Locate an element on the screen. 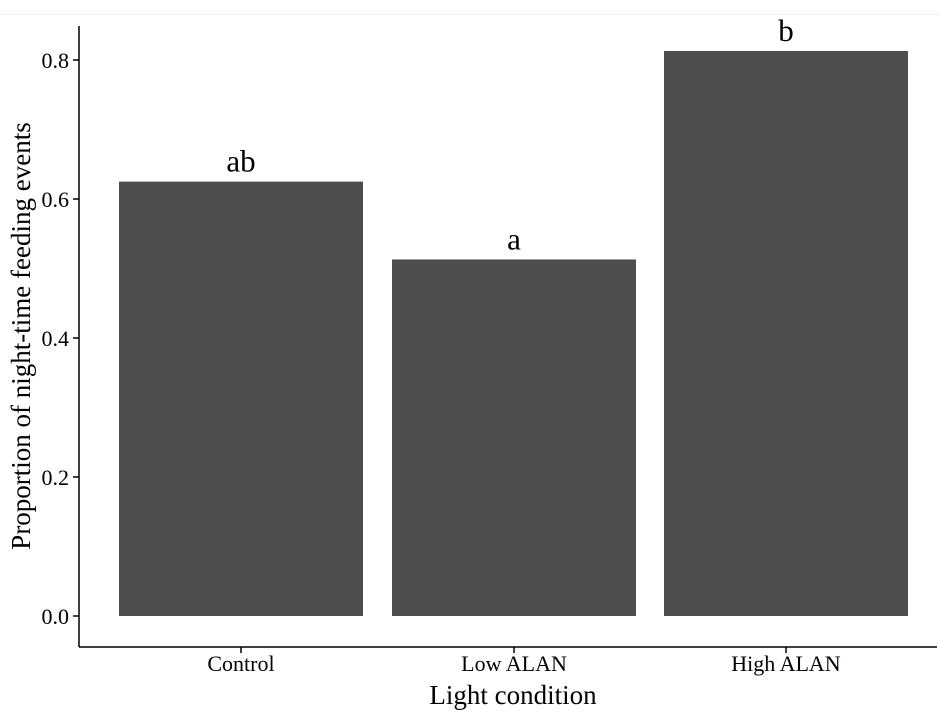  bar-annotation-high-alan: b is located at coordinates (786, 30).